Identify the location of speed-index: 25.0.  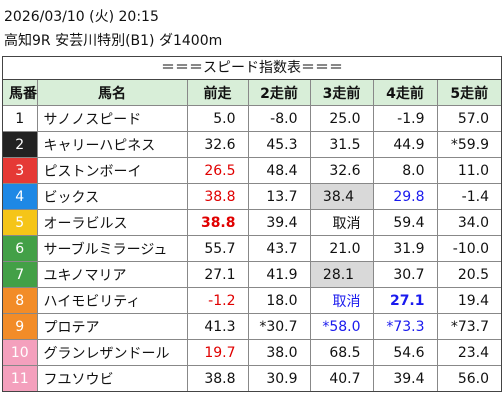
(341, 118).